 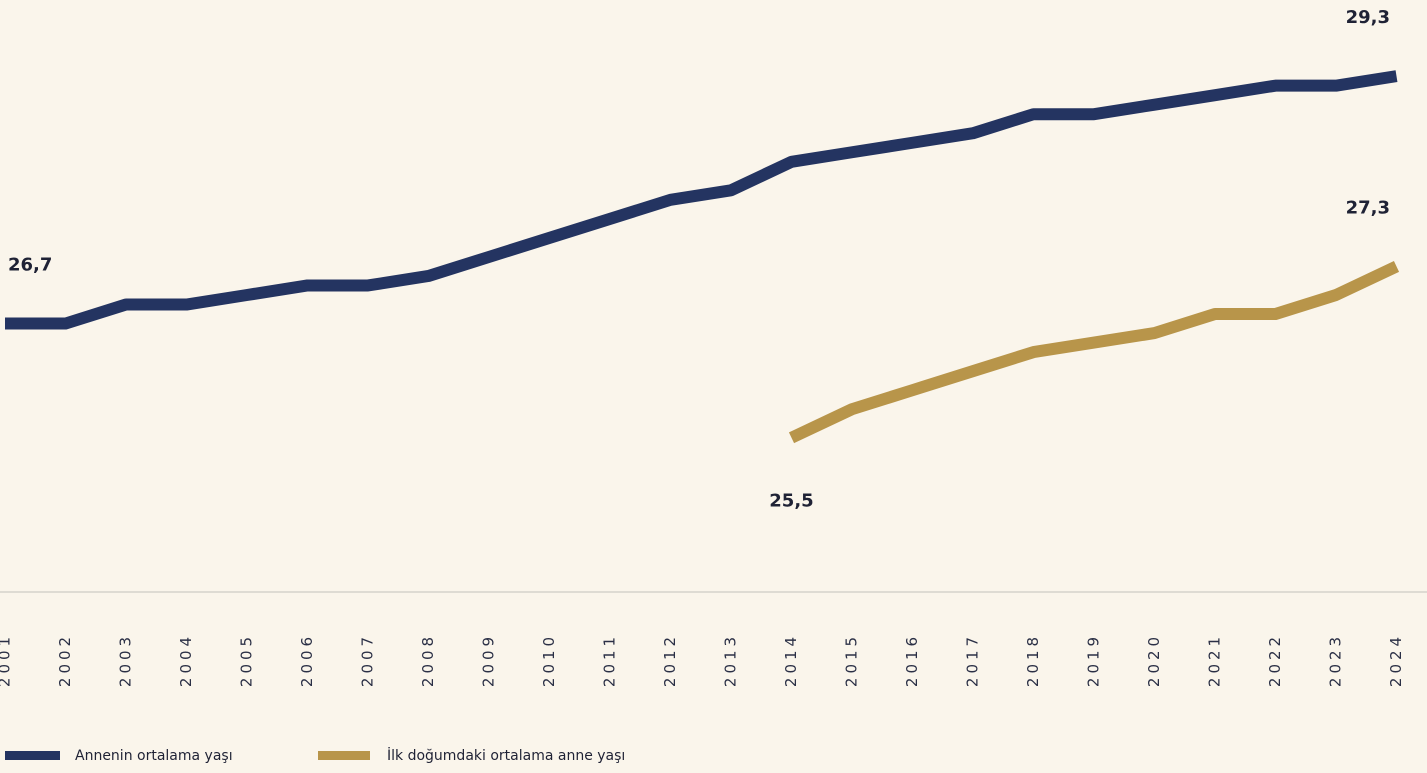 I want to click on x-tick-label: 2003, so click(x=126, y=660).